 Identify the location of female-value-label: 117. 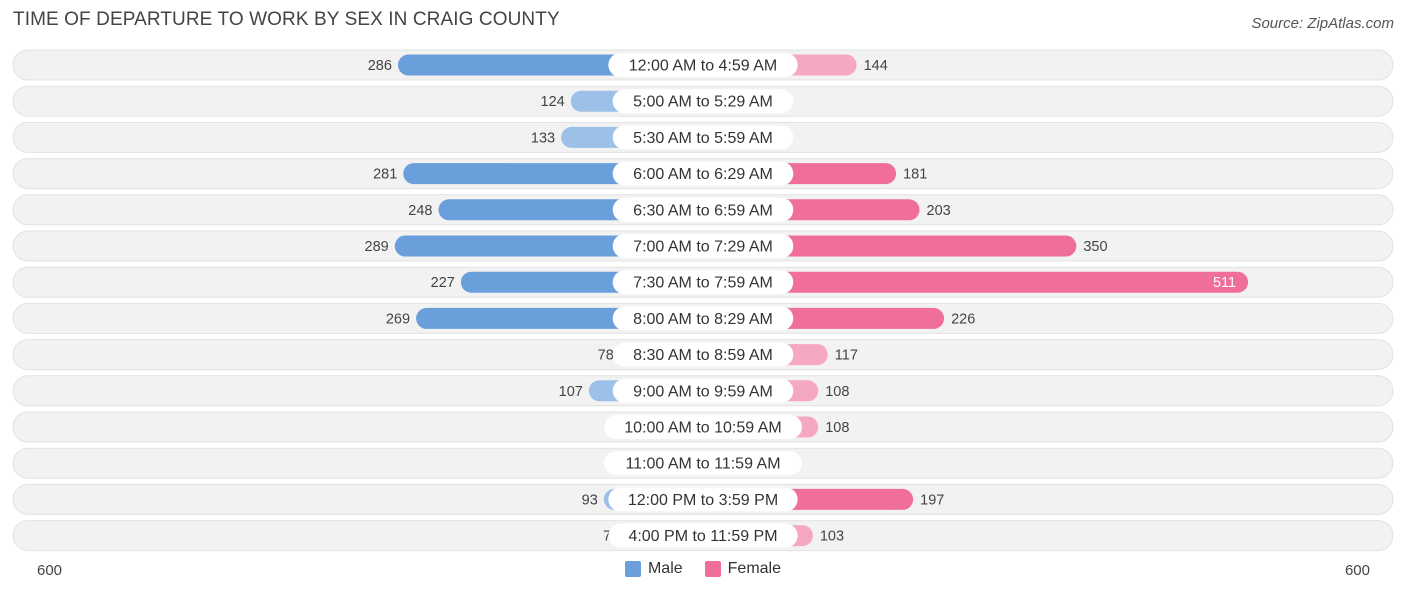
(846, 356).